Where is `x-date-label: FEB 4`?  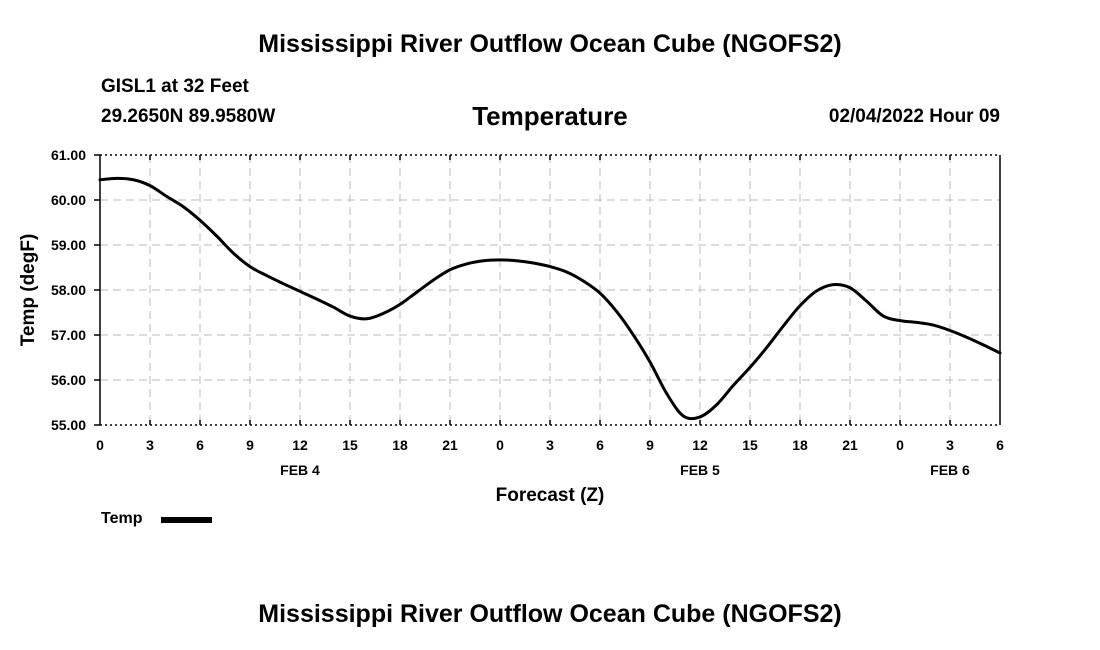 x-date-label: FEB 4 is located at coordinates (300, 470).